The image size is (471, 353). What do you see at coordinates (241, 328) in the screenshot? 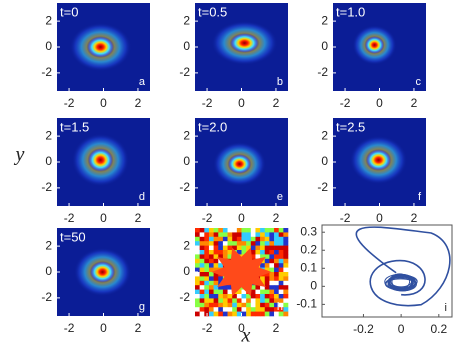
I see `x-tick-label: 0` at bounding box center [241, 328].